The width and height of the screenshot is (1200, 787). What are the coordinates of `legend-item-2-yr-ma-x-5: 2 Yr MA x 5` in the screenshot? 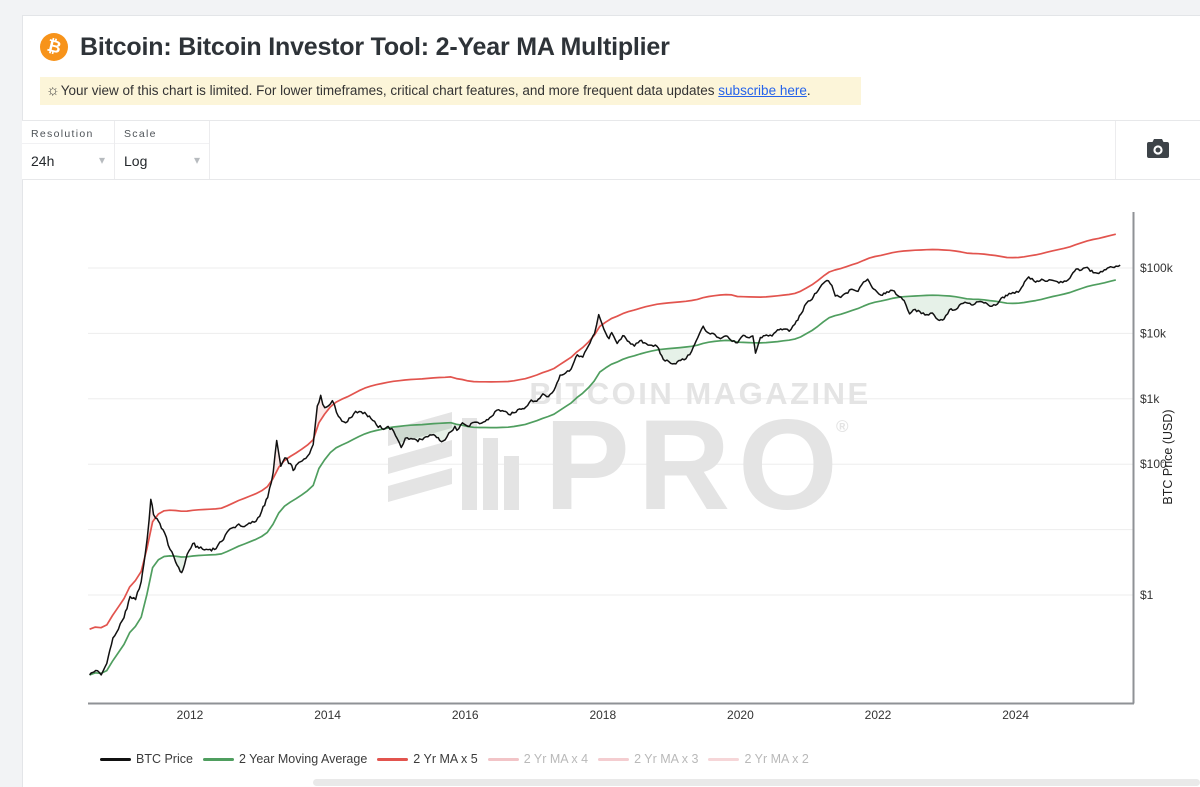 It's located at (427, 759).